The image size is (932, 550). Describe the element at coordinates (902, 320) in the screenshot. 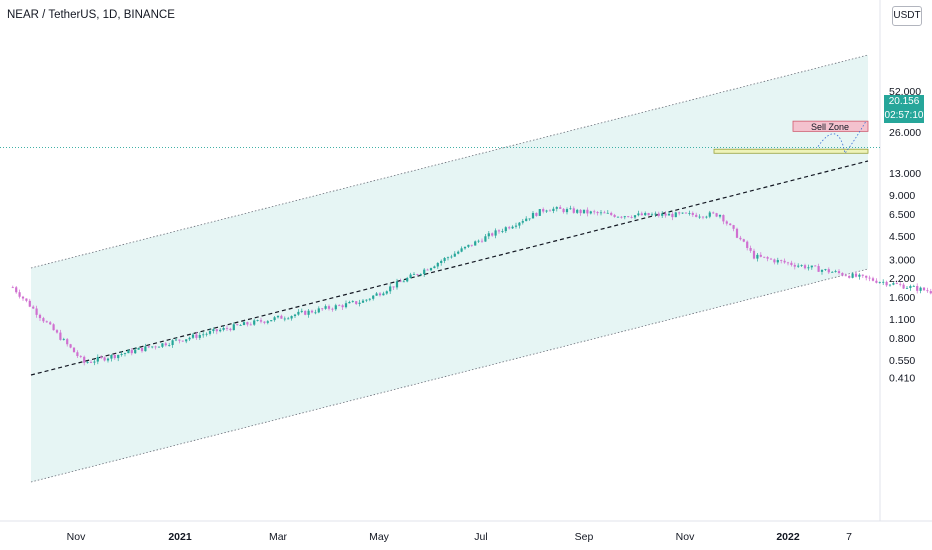

I see `price-tick-label: 1.100` at that location.